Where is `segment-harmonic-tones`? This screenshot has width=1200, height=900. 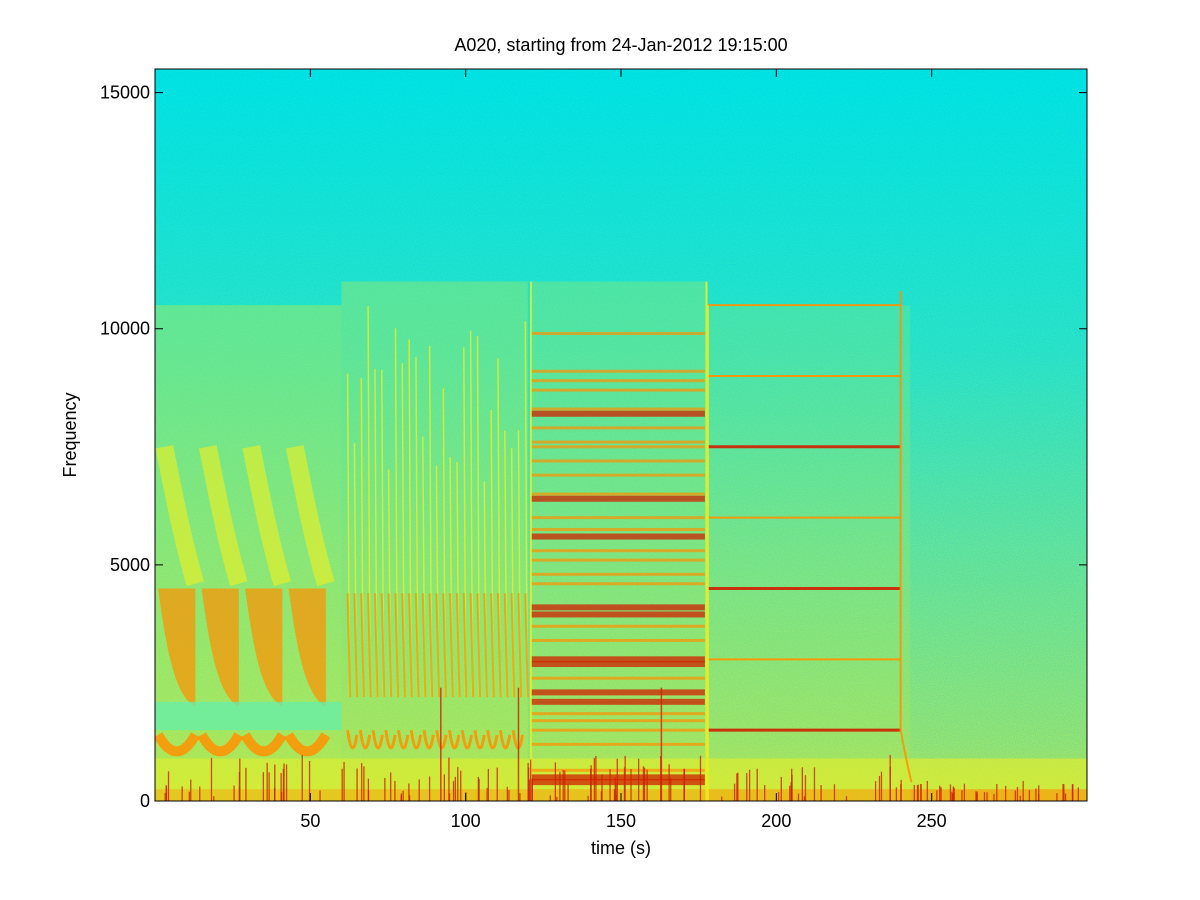
segment-harmonic-tones is located at coordinates (808, 553).